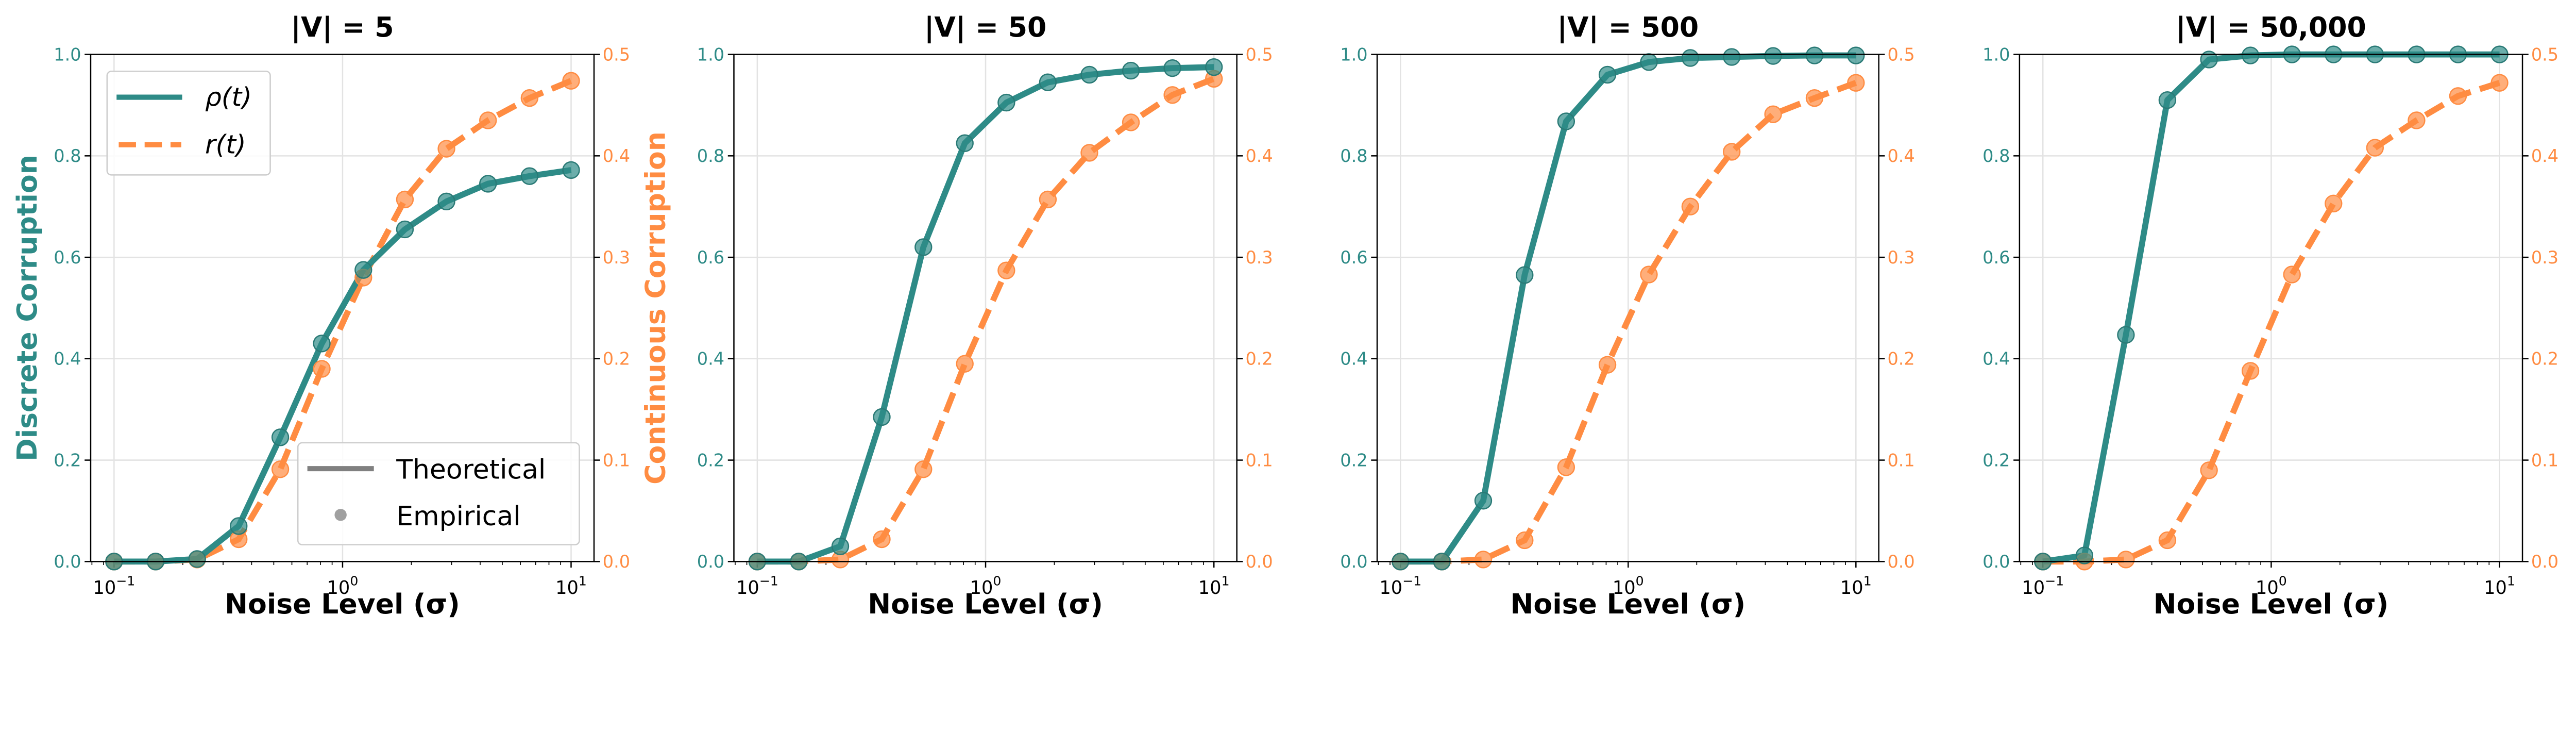  I want to click on y-tick-label-left: 1.0, so click(710, 54).